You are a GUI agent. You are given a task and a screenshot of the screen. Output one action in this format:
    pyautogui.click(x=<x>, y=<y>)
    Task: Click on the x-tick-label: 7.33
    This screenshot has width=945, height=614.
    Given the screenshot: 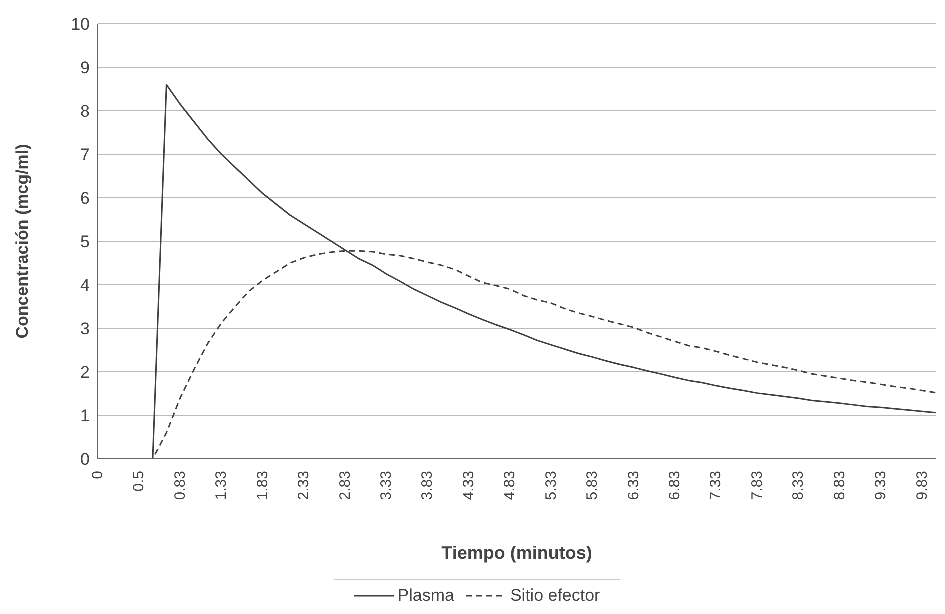 What is the action you would take?
    pyautogui.click(x=716, y=485)
    